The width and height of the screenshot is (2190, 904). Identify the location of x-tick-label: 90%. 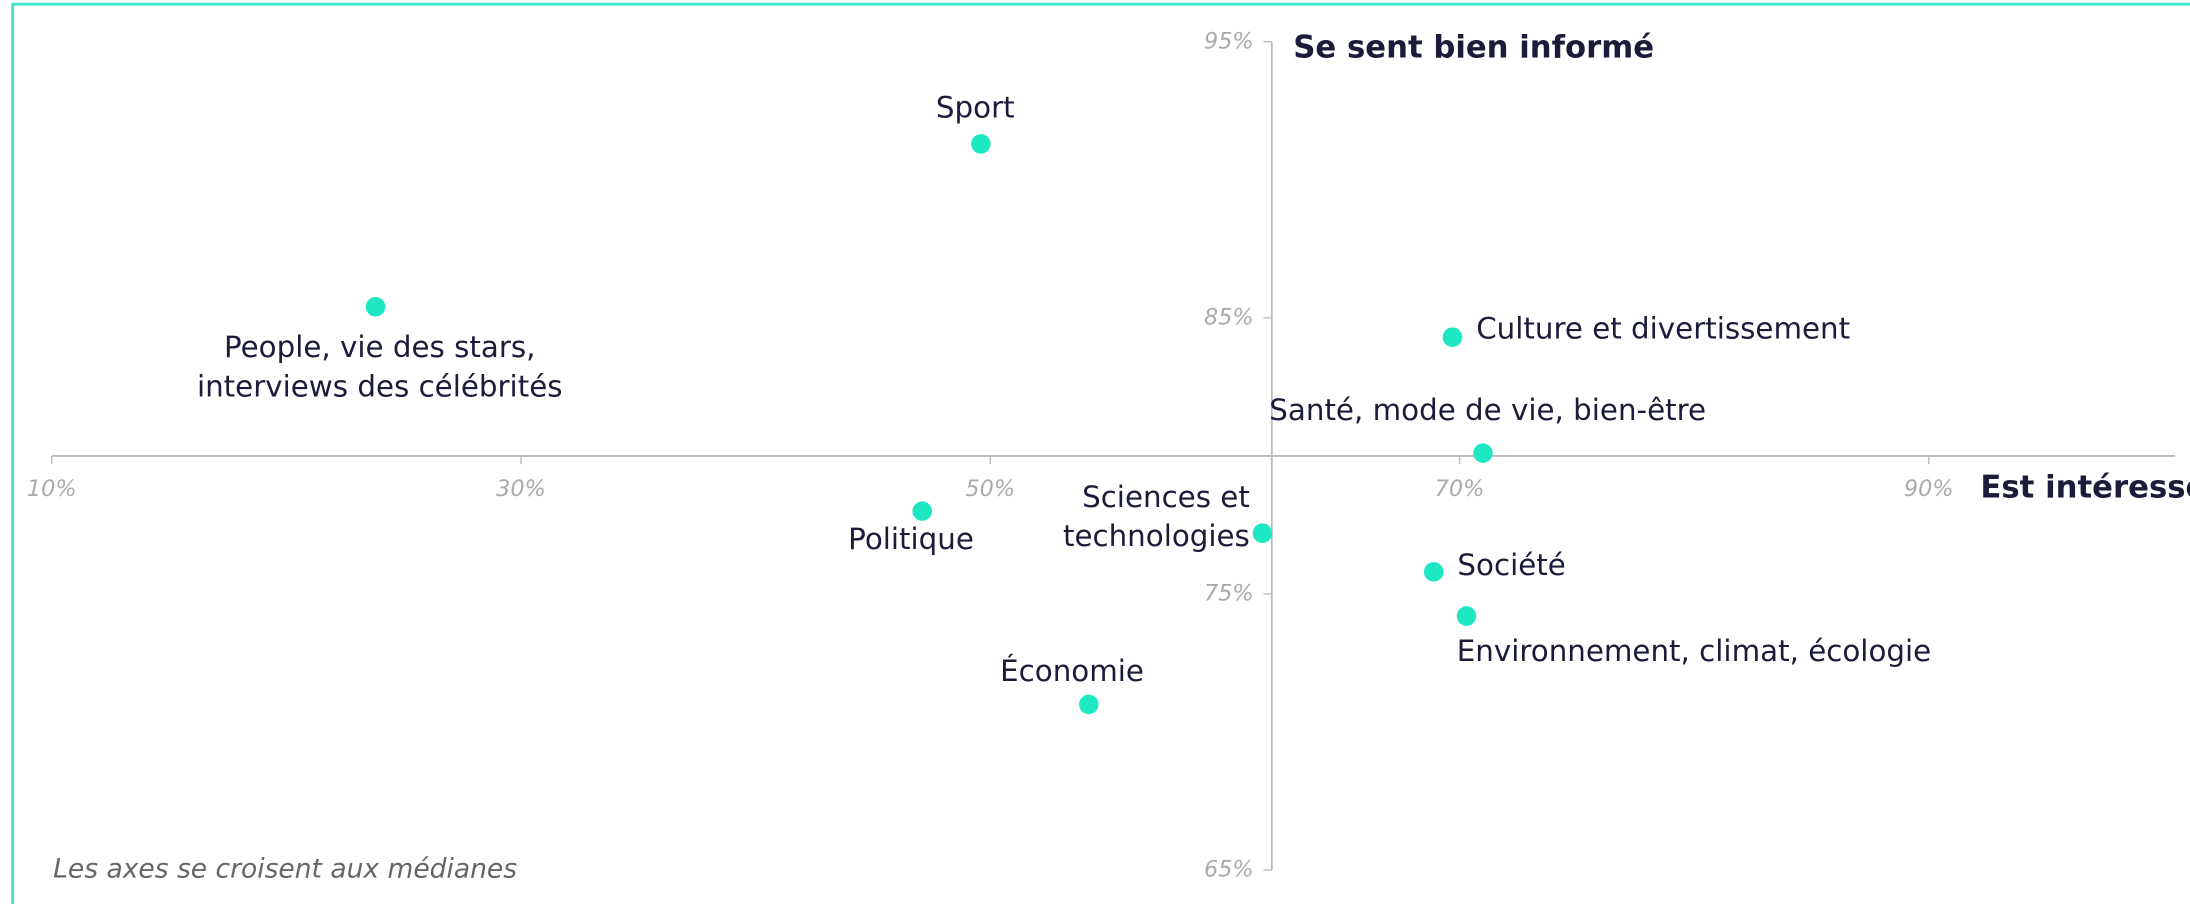
(1929, 489).